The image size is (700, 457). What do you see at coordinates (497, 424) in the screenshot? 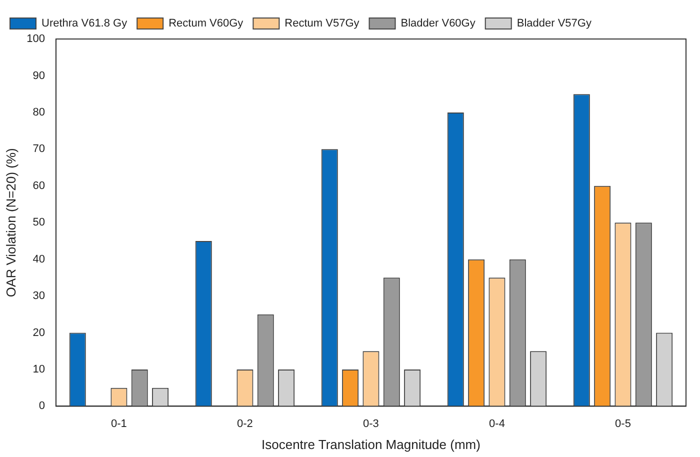
I see `x-tick-label: 0-4` at bounding box center [497, 424].